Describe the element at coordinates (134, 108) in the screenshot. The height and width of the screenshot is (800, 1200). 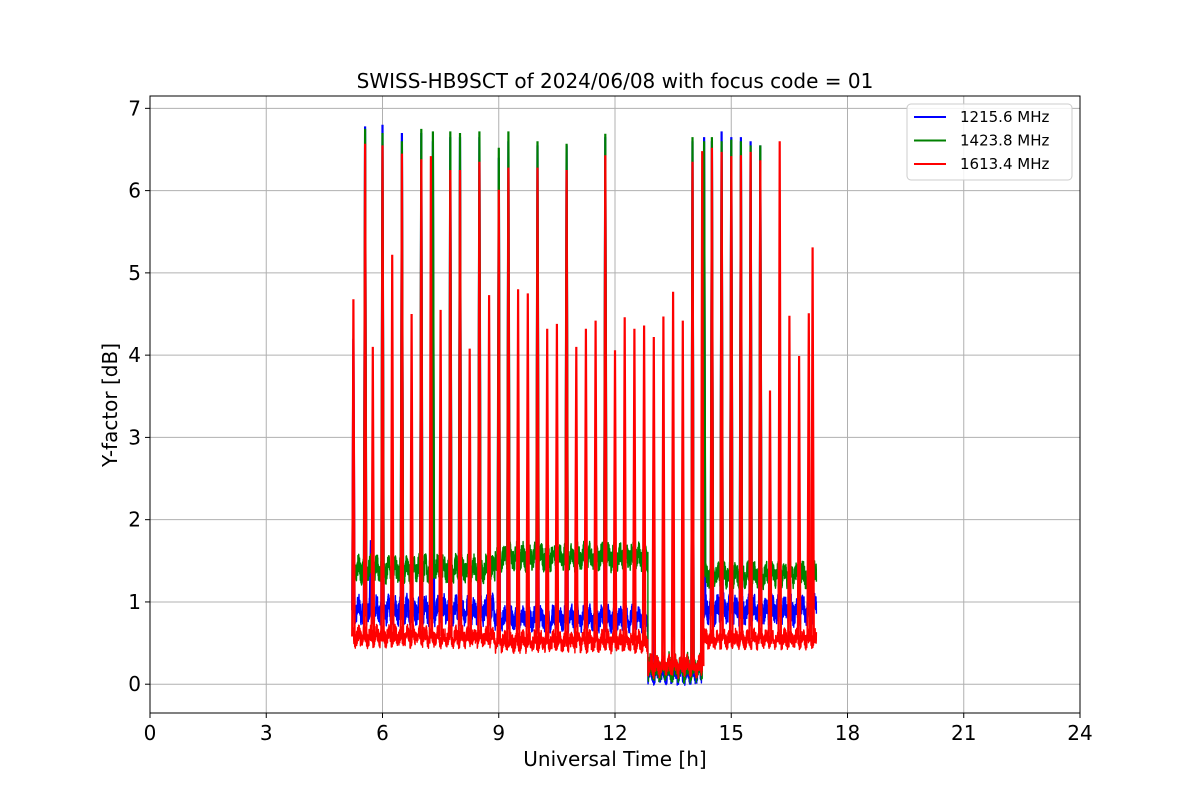
I see `y-tick-label: 7` at that location.